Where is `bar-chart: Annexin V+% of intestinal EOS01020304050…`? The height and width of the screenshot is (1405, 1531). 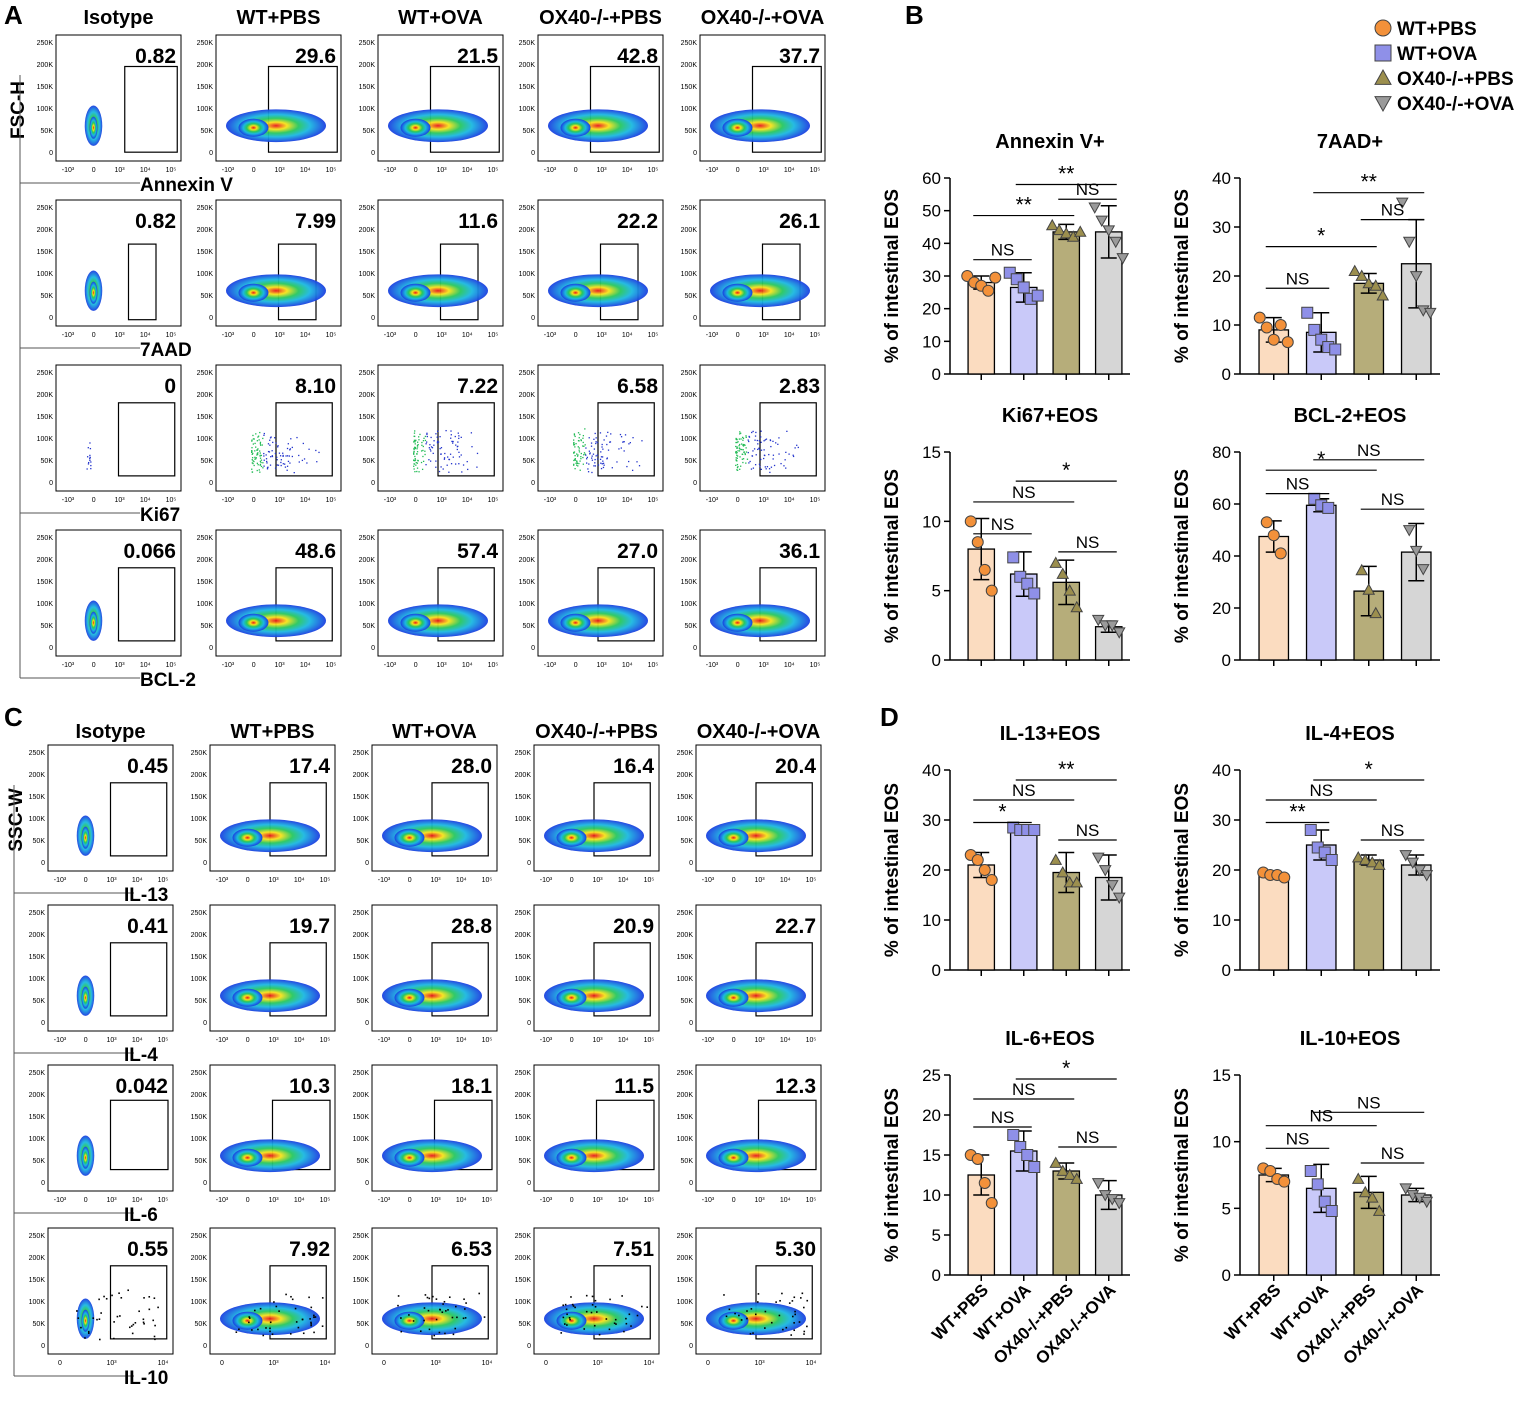
bar-chart: Annexin V+% of intestinal EOS01020304050… is located at coordinates (1006, 257).